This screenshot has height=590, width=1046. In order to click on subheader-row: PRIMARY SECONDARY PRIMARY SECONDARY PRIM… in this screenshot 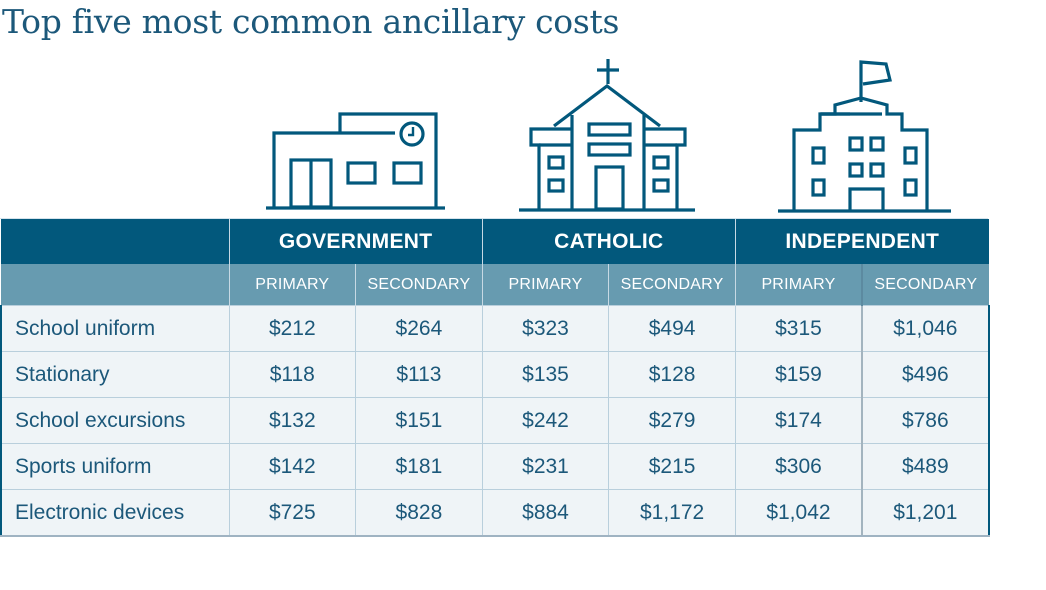, I will do `click(495, 285)`.